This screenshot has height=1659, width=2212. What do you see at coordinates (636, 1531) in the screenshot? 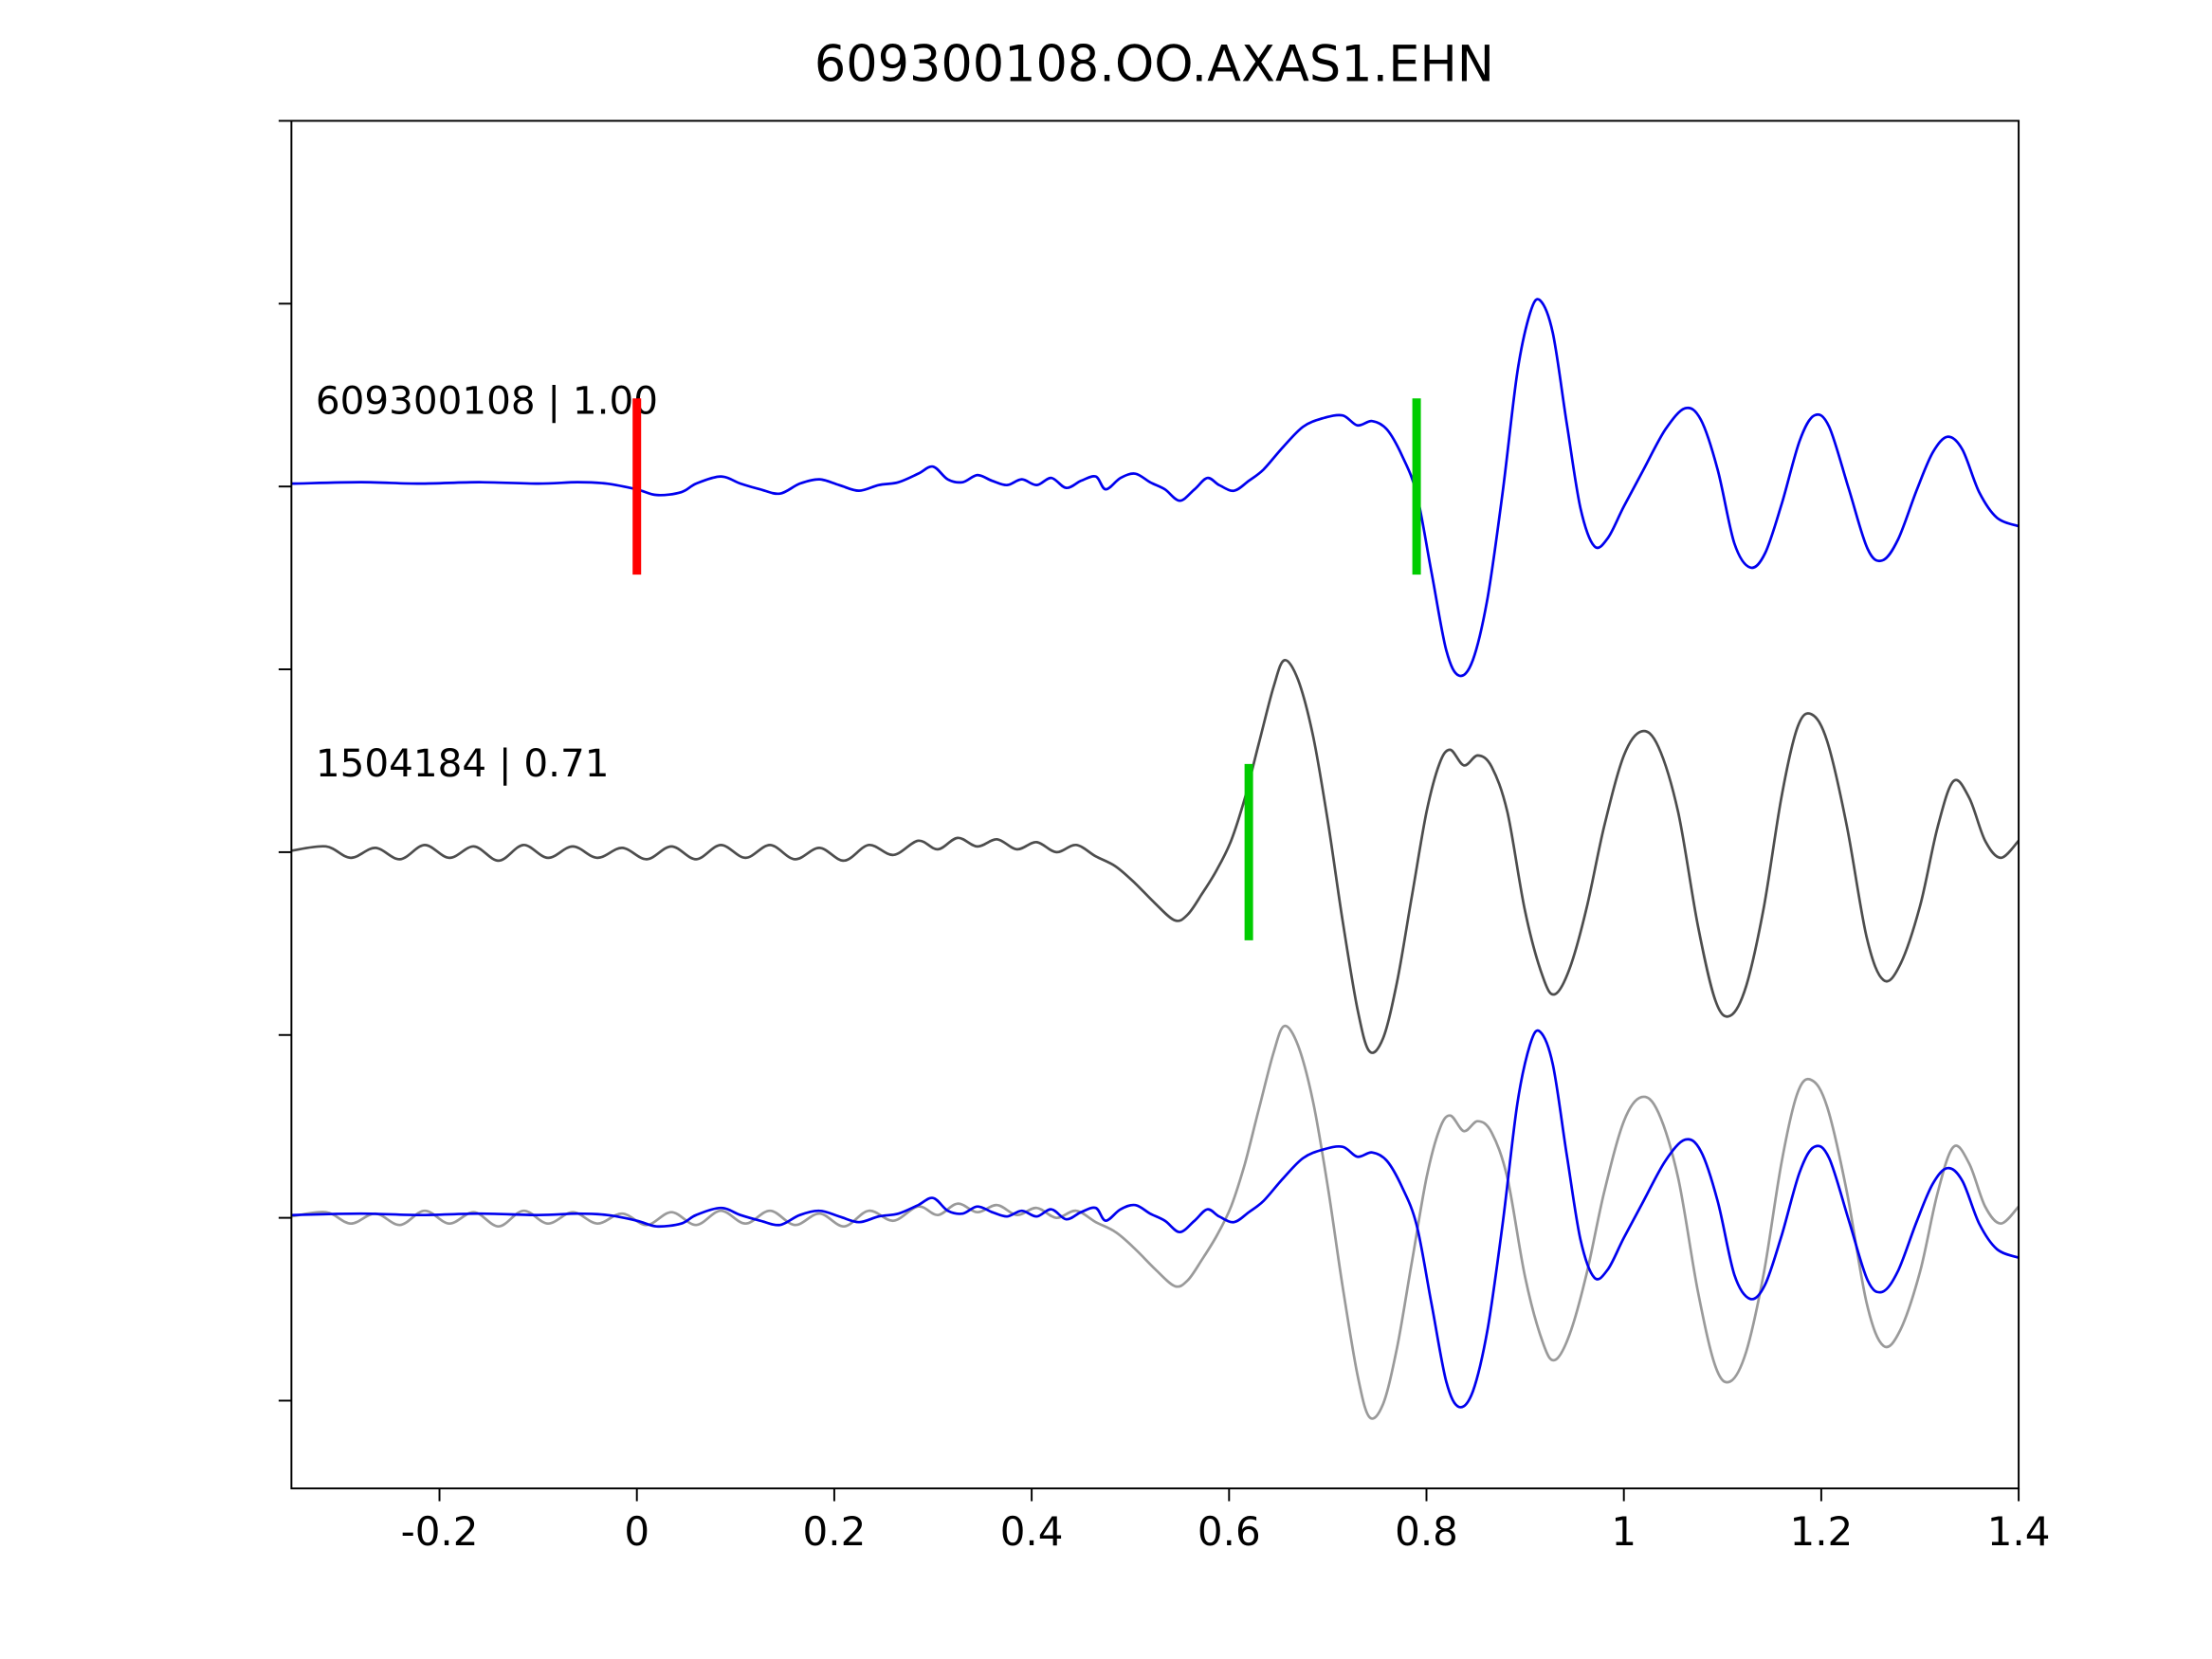
I see `x-tick-label: 0` at bounding box center [636, 1531].